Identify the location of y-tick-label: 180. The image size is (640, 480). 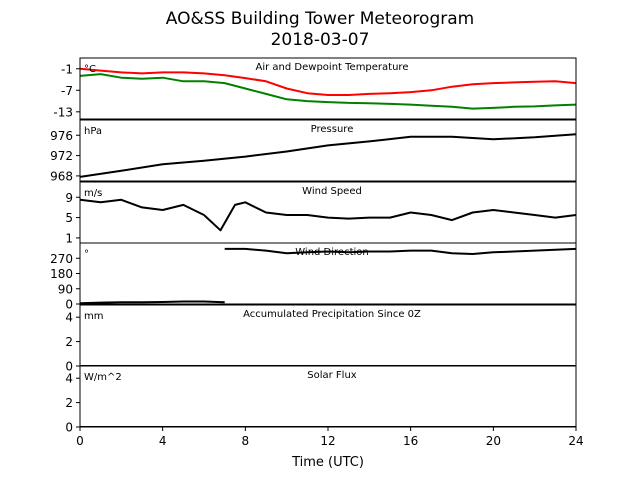
(61, 274).